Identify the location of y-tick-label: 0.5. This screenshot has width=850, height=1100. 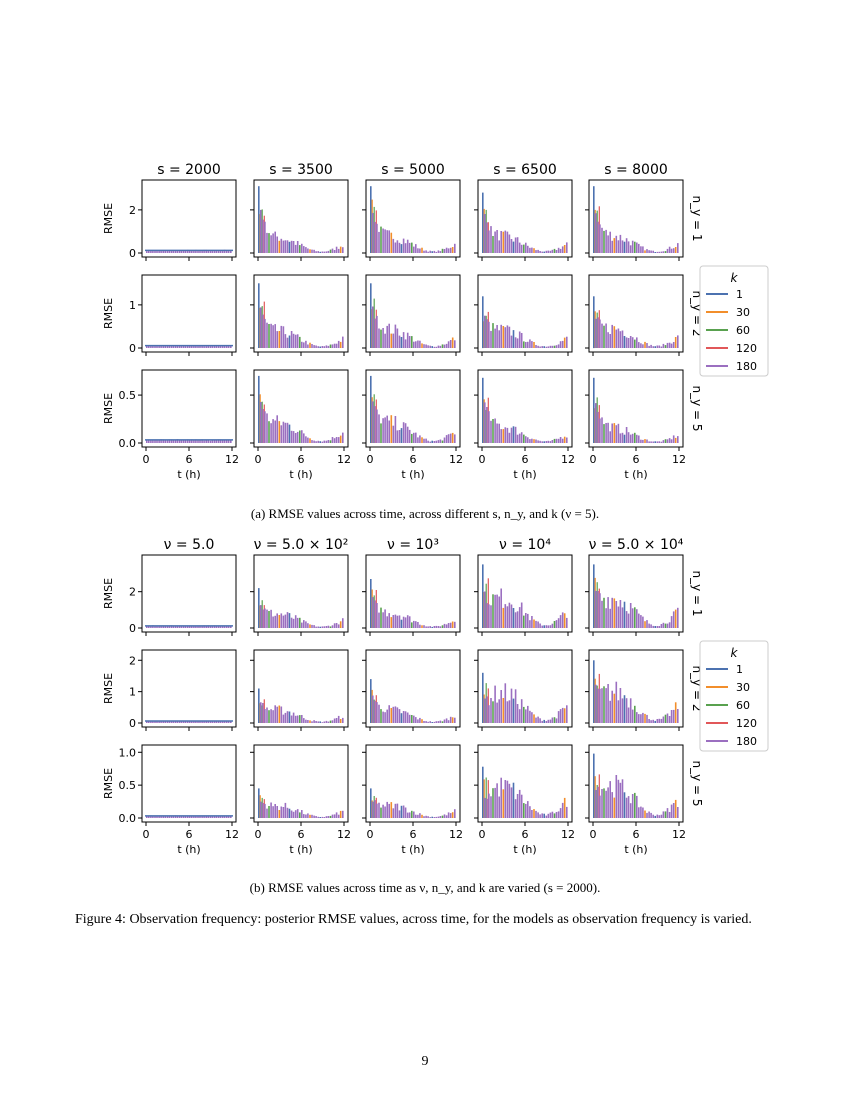
(128, 395).